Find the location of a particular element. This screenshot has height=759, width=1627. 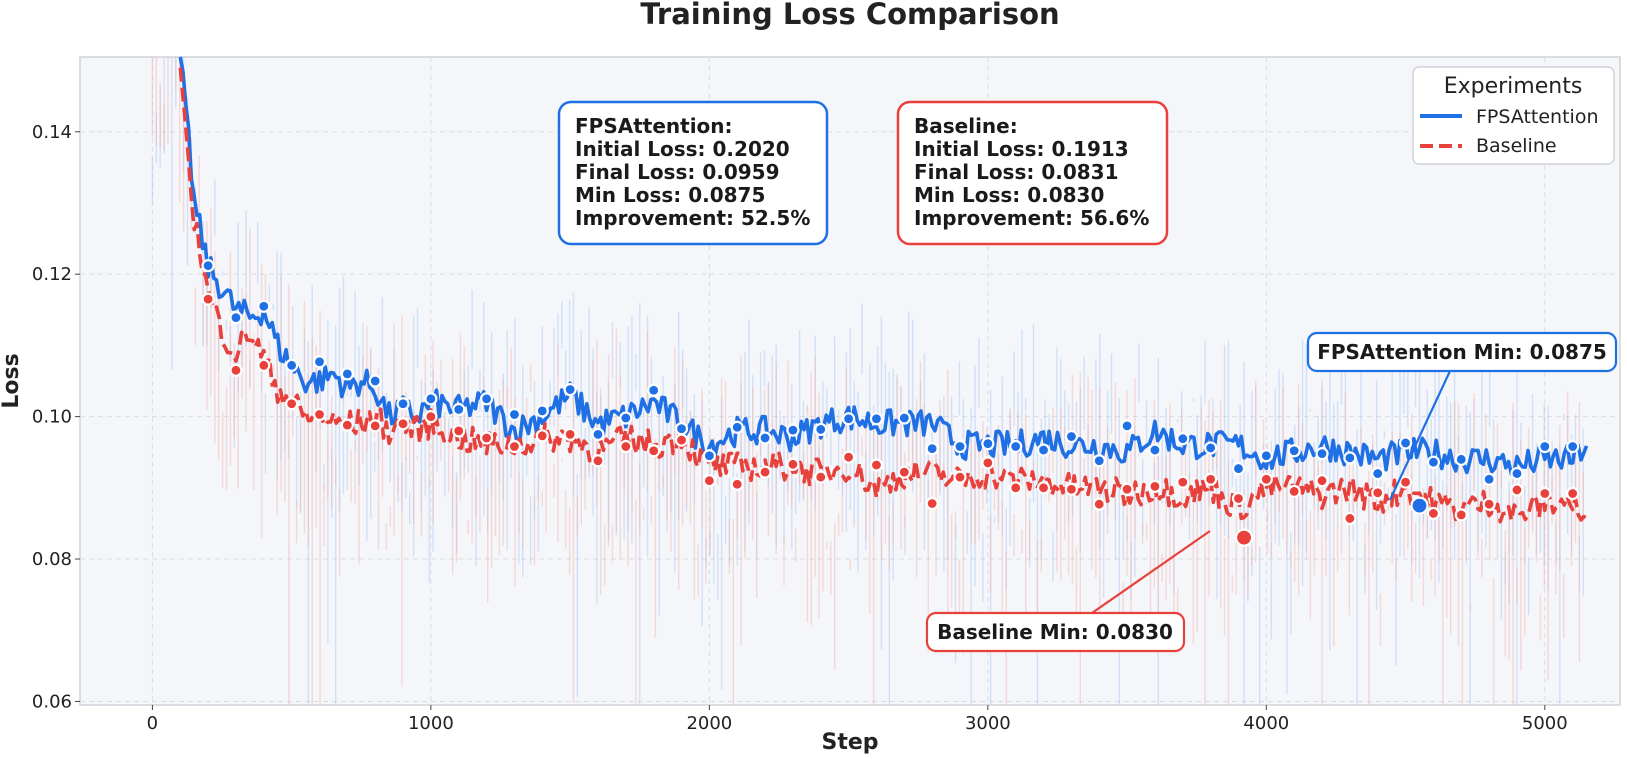

annotation-fpsattention-min: FPSAttention Min: 0.0875 is located at coordinates (1462, 416).